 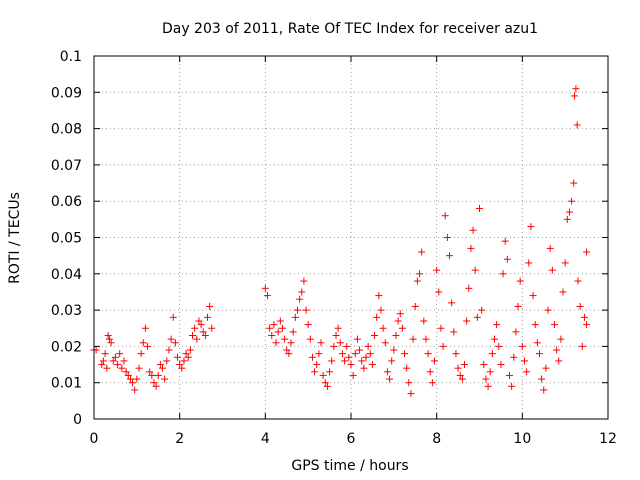 What do you see at coordinates (522, 439) in the screenshot?
I see `x-tick-label: 10` at bounding box center [522, 439].